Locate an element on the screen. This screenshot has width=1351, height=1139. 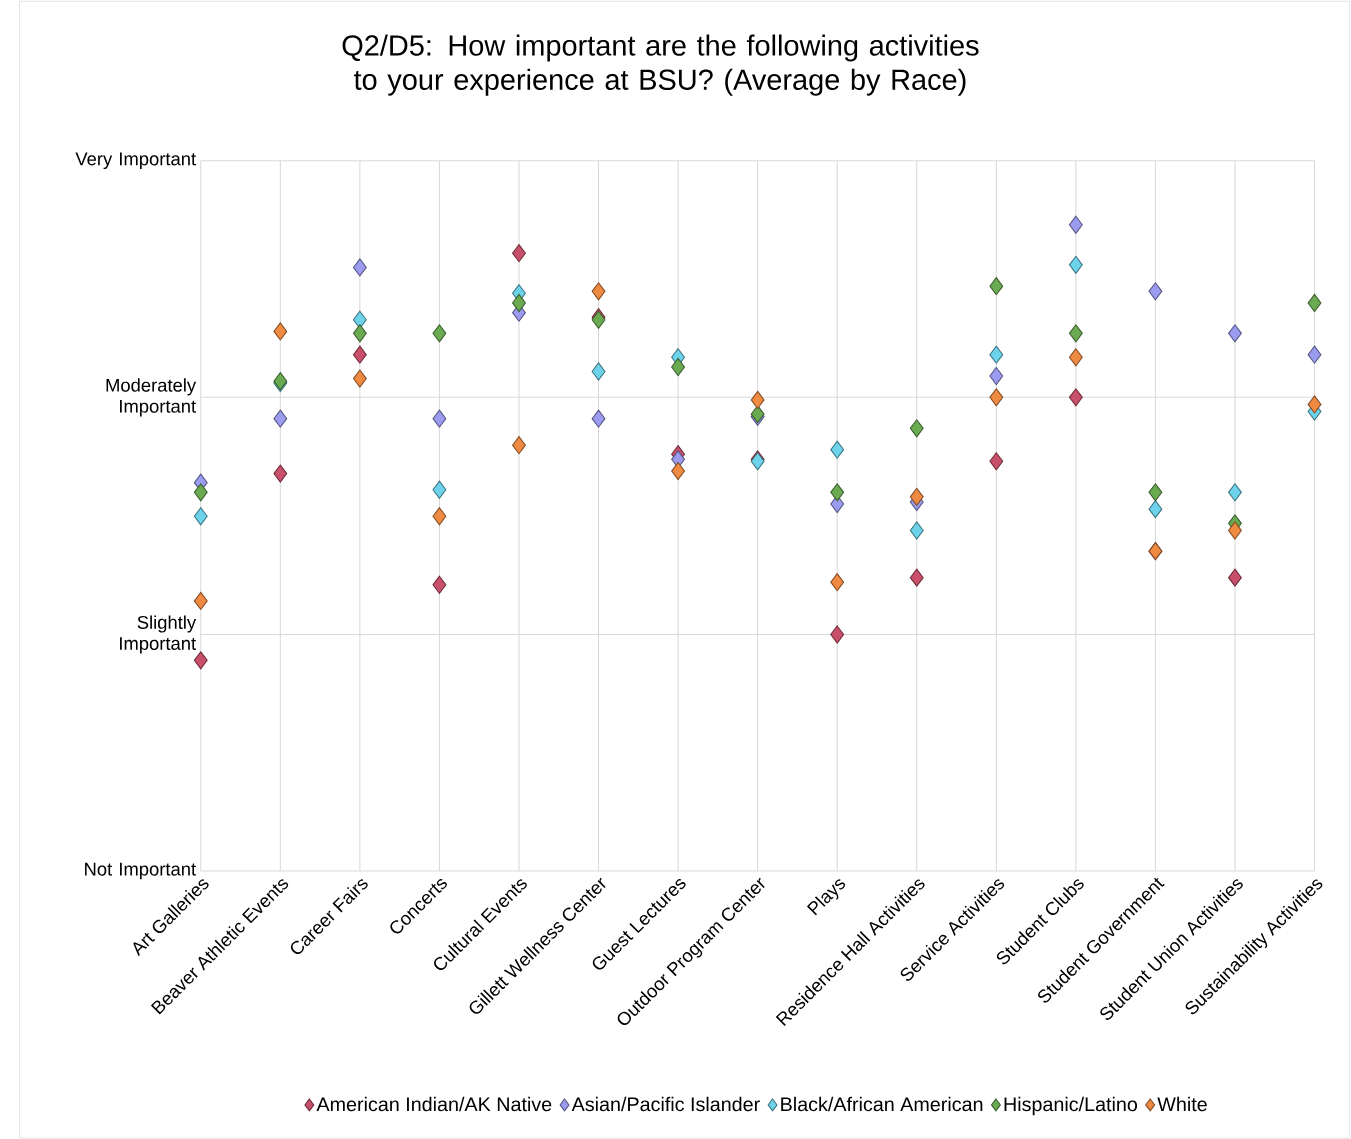
legend-label: American Indian/AK Native is located at coordinates (434, 1104).